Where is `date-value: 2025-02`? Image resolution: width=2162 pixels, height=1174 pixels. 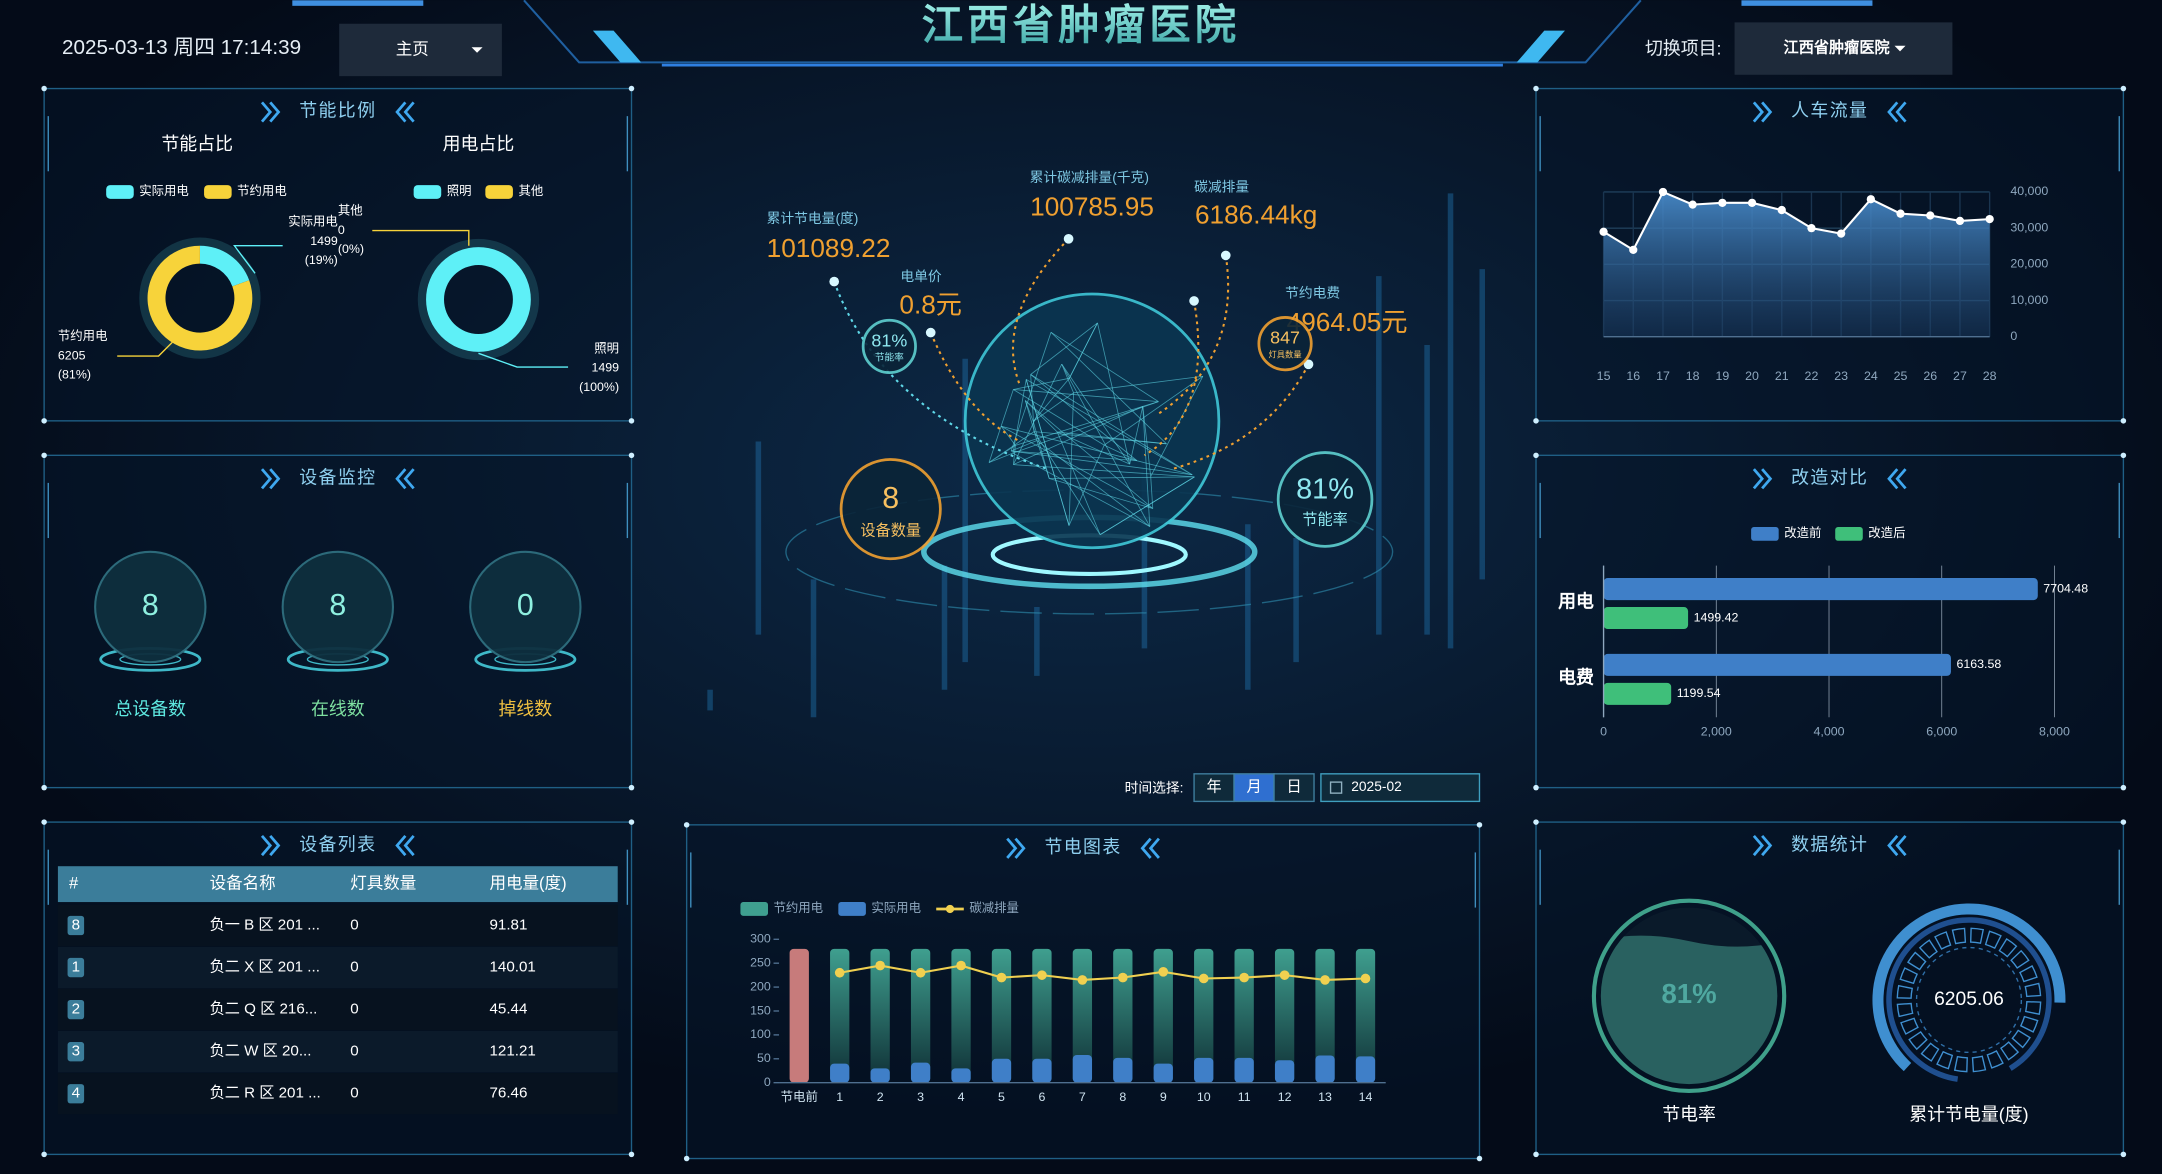
date-value: 2025-02 is located at coordinates (1376, 786).